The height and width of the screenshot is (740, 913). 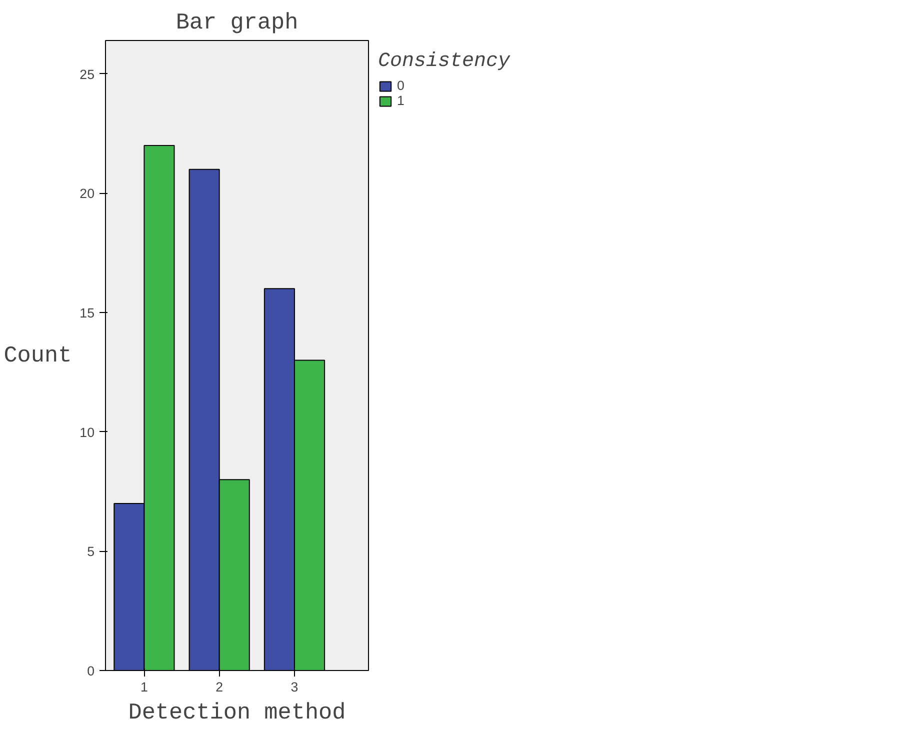 I want to click on chart-title: Bar graph, so click(x=237, y=23).